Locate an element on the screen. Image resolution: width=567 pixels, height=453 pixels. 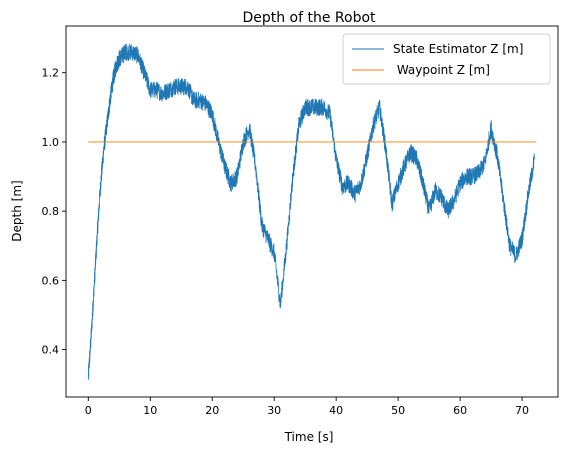
x-tick-label: 30 is located at coordinates (274, 410).